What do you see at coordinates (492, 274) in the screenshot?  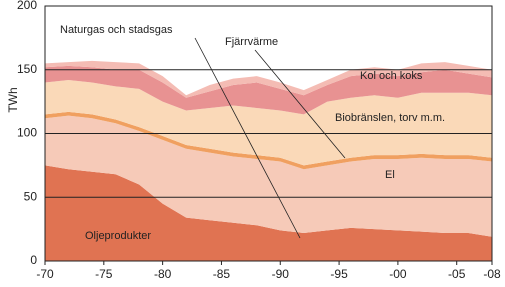 I see `x-tick-label: -08` at bounding box center [492, 274].